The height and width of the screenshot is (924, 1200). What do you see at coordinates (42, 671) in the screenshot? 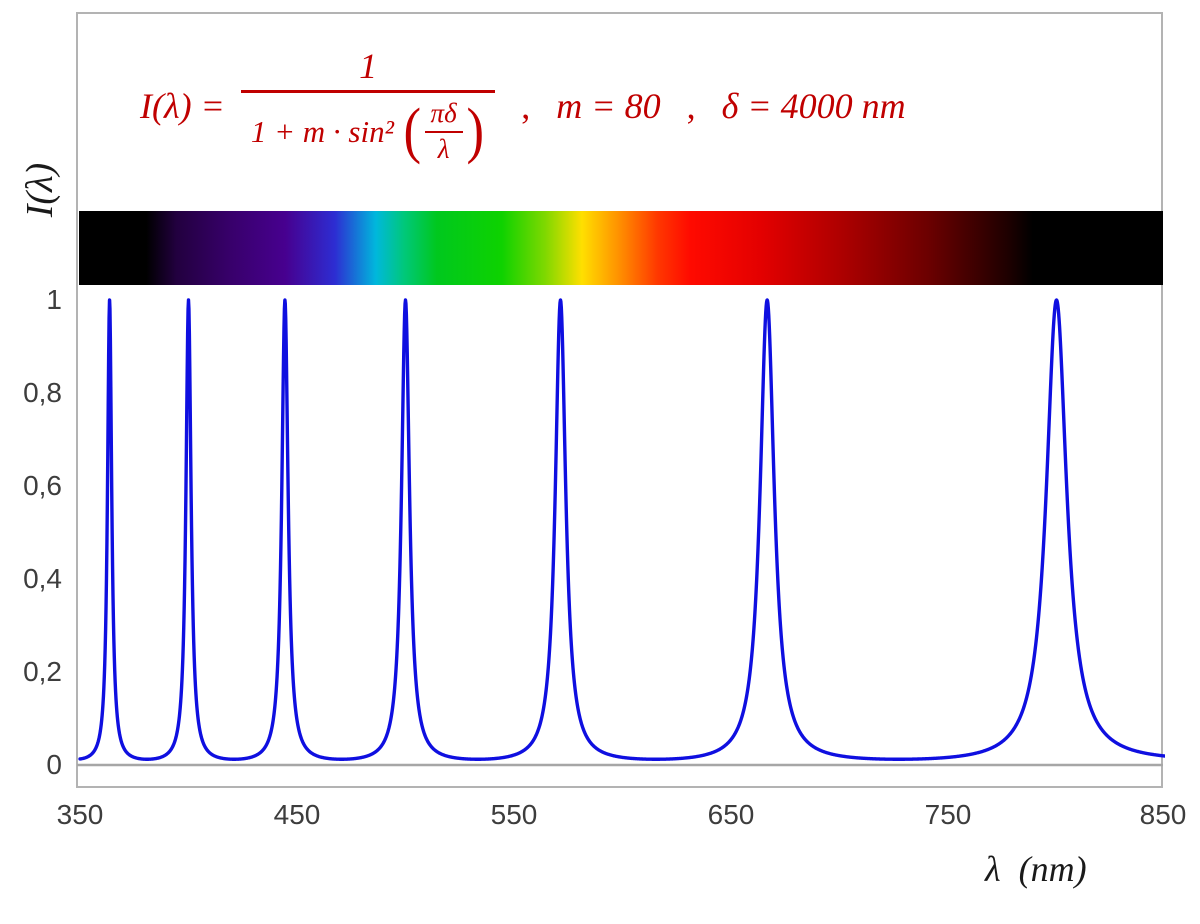
I see `y-tick-0-2: 0,2` at bounding box center [42, 671].